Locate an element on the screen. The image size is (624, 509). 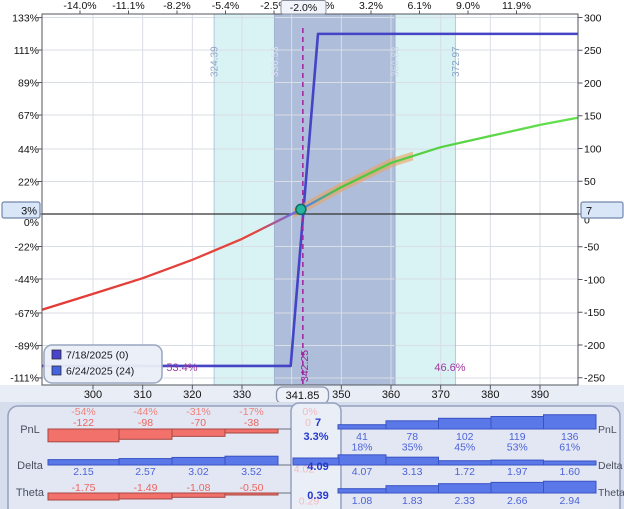
right-axis-tick-label: 150 is located at coordinates (593, 117).